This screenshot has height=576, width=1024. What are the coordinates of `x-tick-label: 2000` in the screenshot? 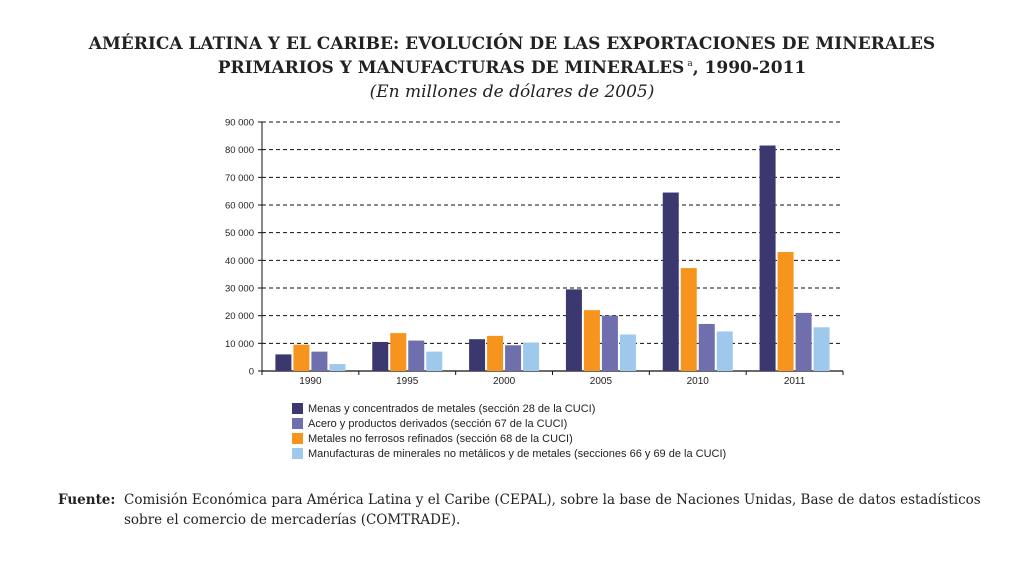 It's located at (504, 381).